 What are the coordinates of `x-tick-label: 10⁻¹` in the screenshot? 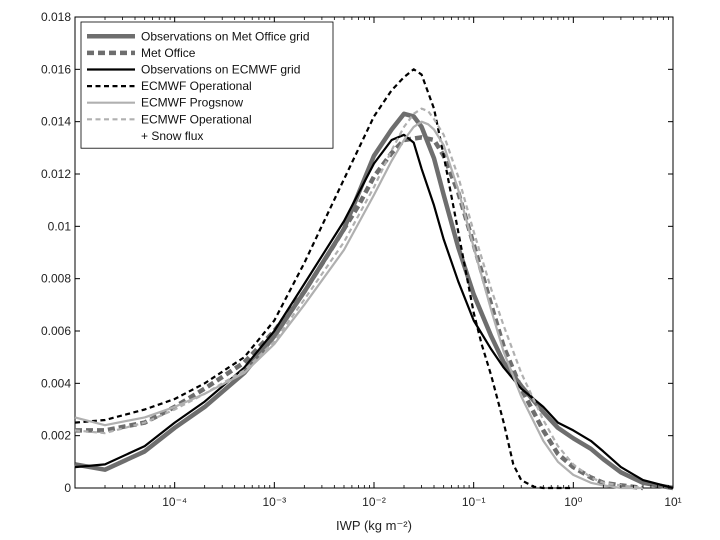 It's located at (474, 502).